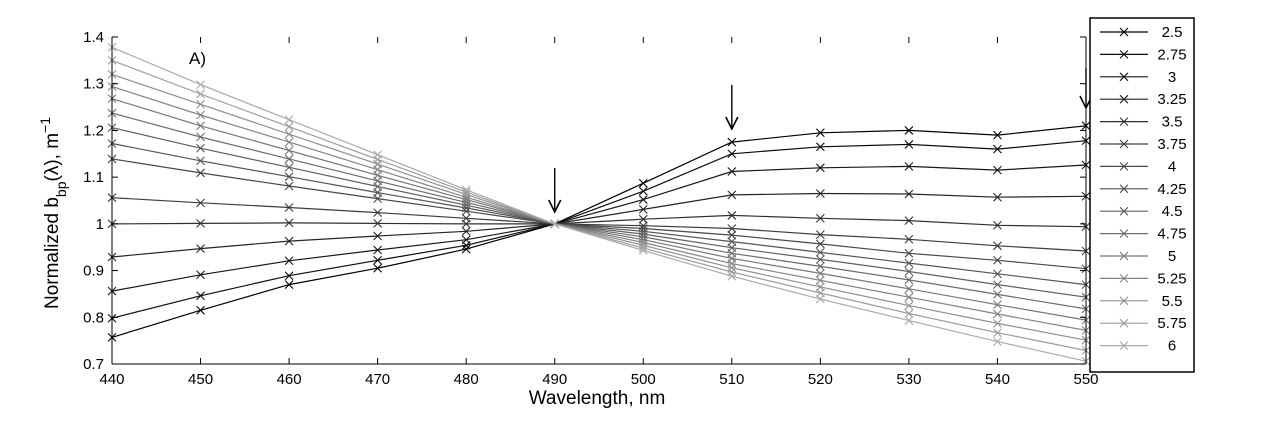  I want to click on series-line-3.25, so click(599, 225).